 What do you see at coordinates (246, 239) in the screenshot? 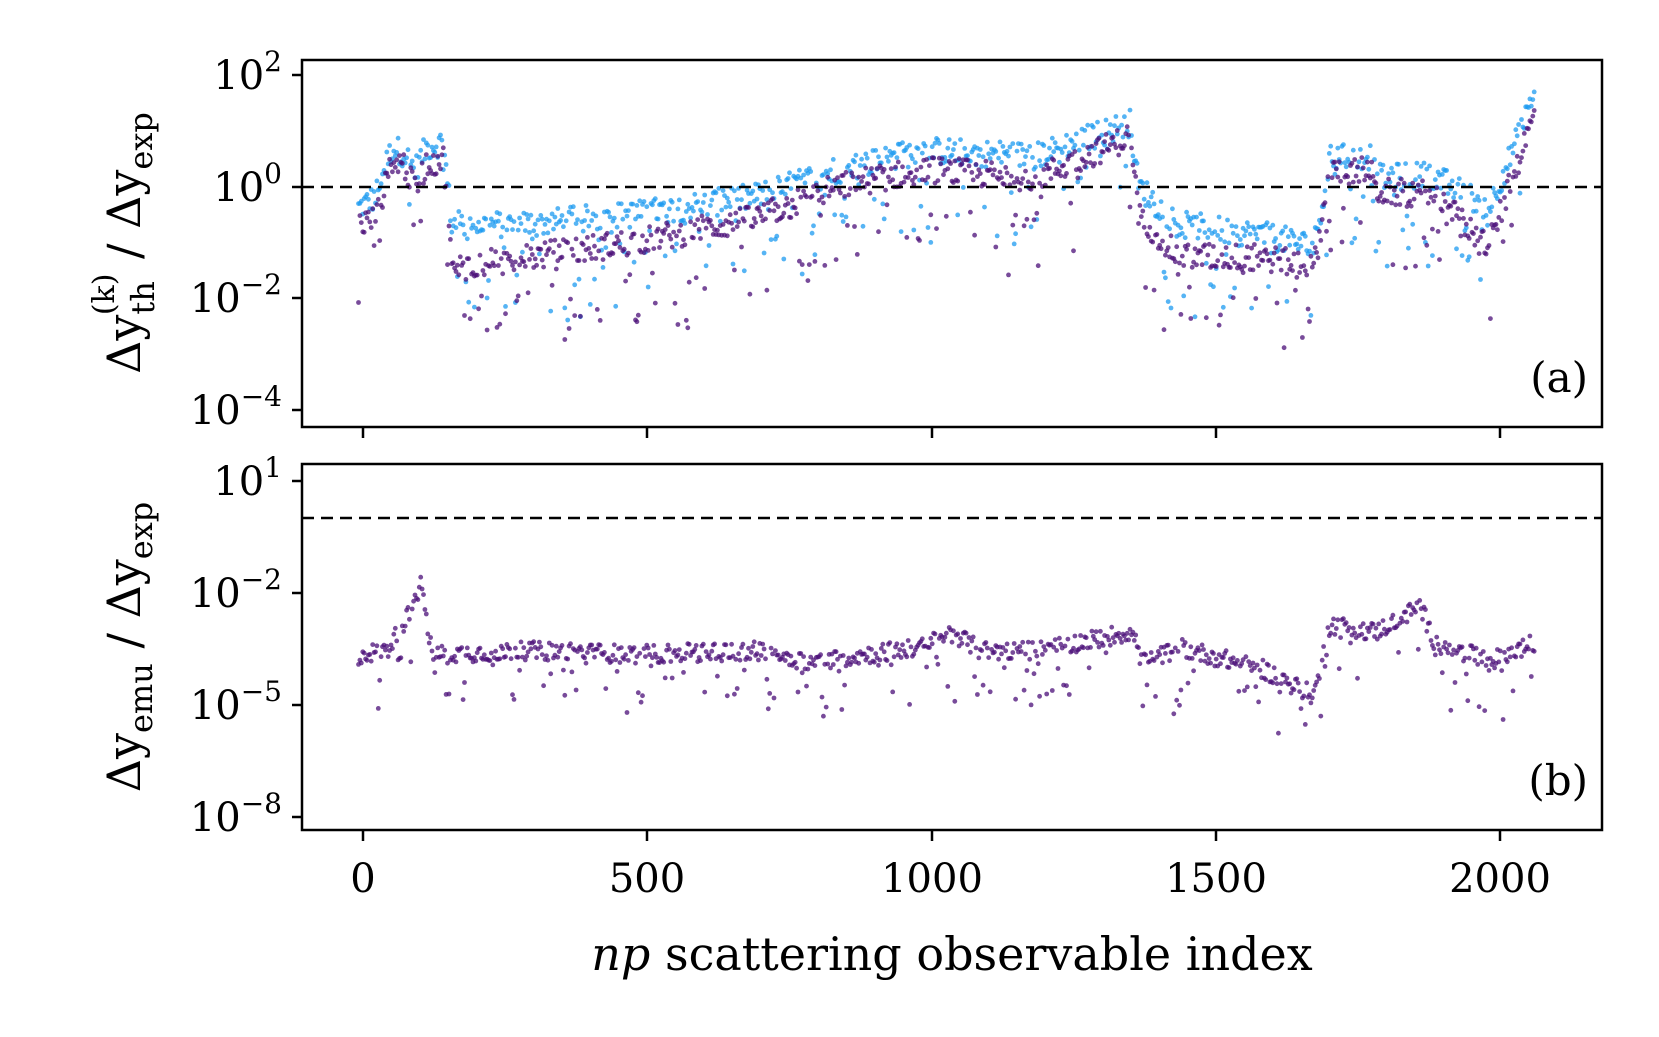
I see `panel-a-y-ticks: 102 100 10−2 10−4` at bounding box center [246, 239].